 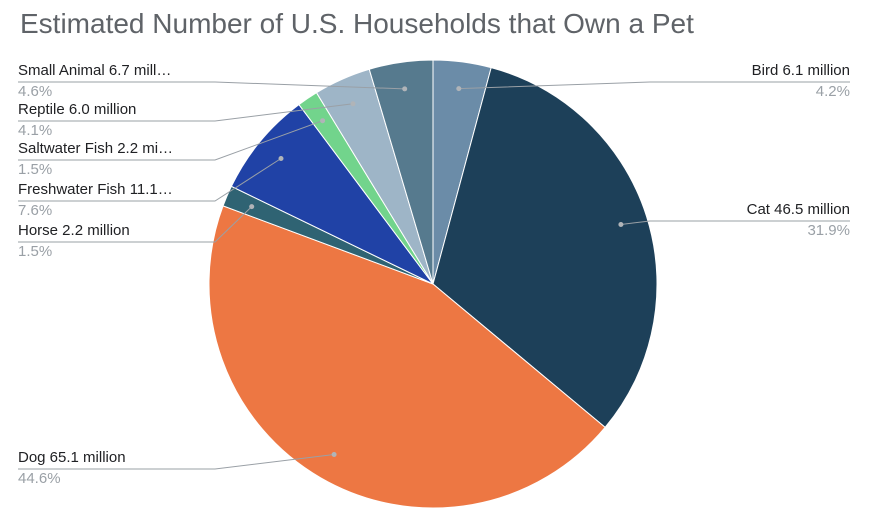 What do you see at coordinates (252, 207) in the screenshot?
I see `leader-dot-horse` at bounding box center [252, 207].